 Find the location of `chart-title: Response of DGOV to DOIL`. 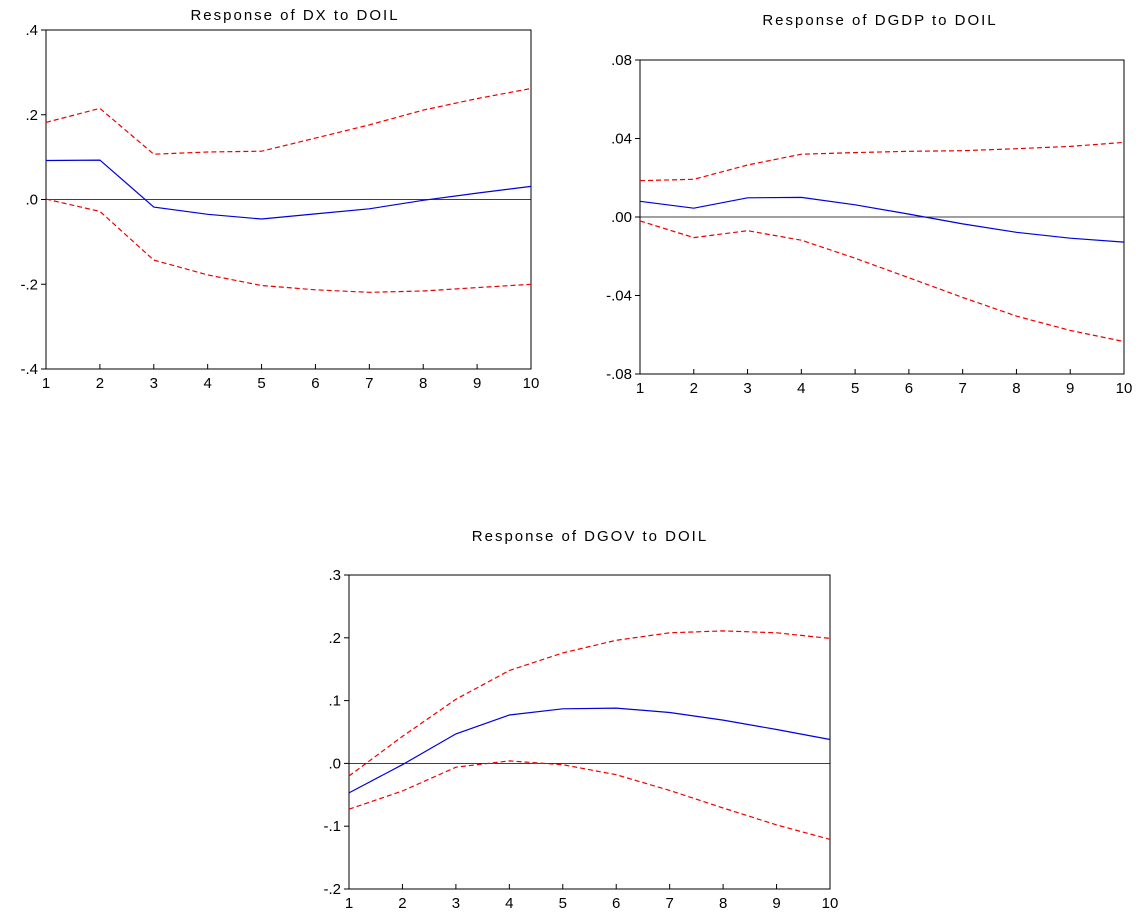

chart-title: Response of DGOV to DOIL is located at coordinates (590, 536).